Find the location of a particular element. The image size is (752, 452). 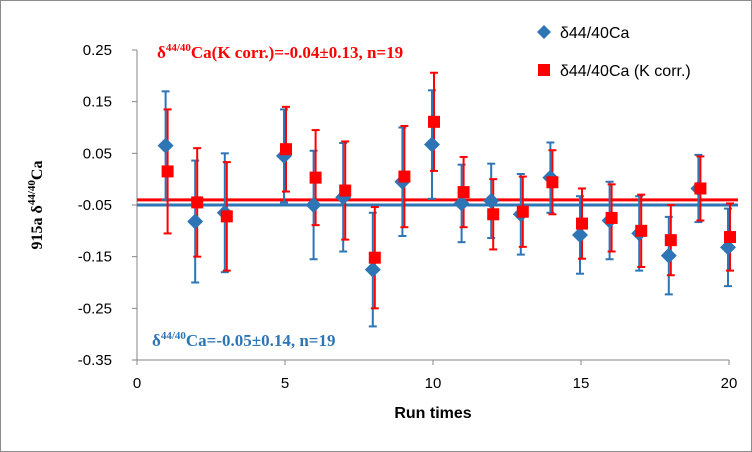

x-tick-label: 20 is located at coordinates (729, 383).